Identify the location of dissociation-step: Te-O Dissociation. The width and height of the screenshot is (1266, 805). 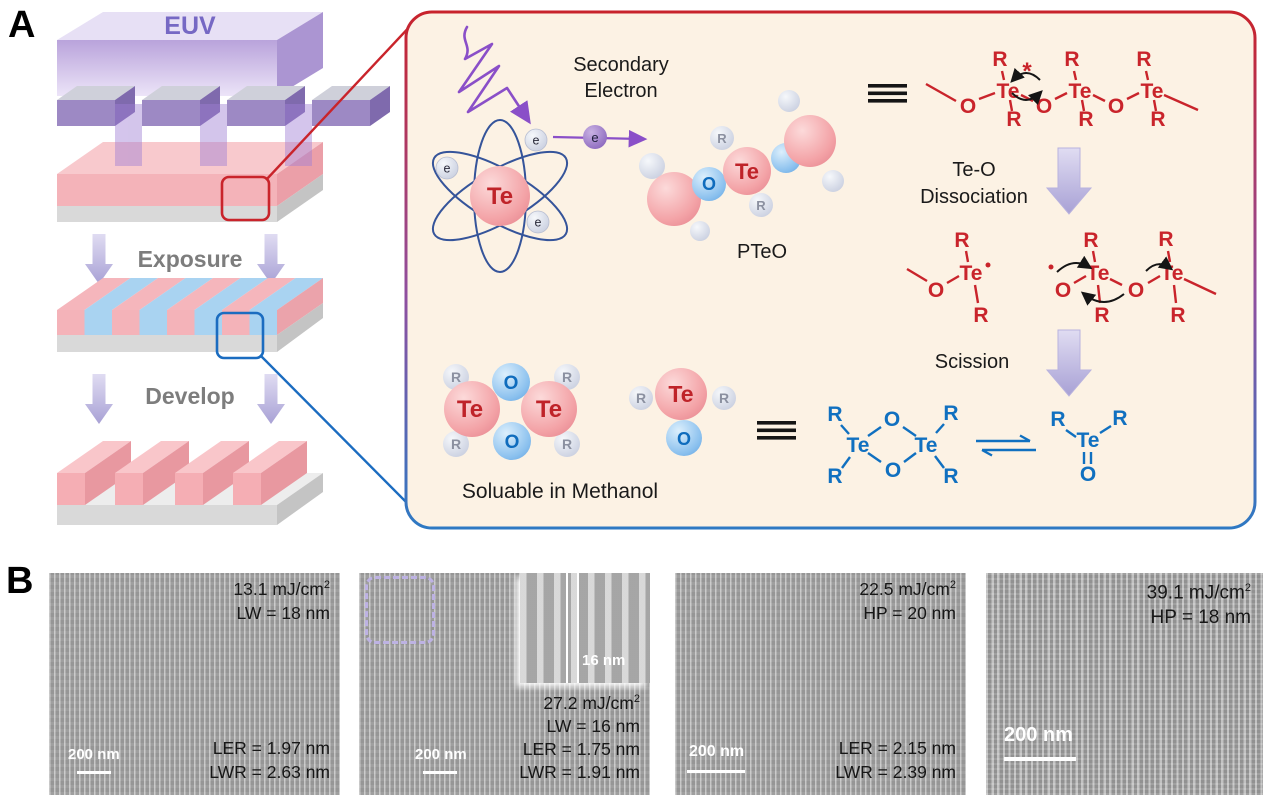
(1006, 181).